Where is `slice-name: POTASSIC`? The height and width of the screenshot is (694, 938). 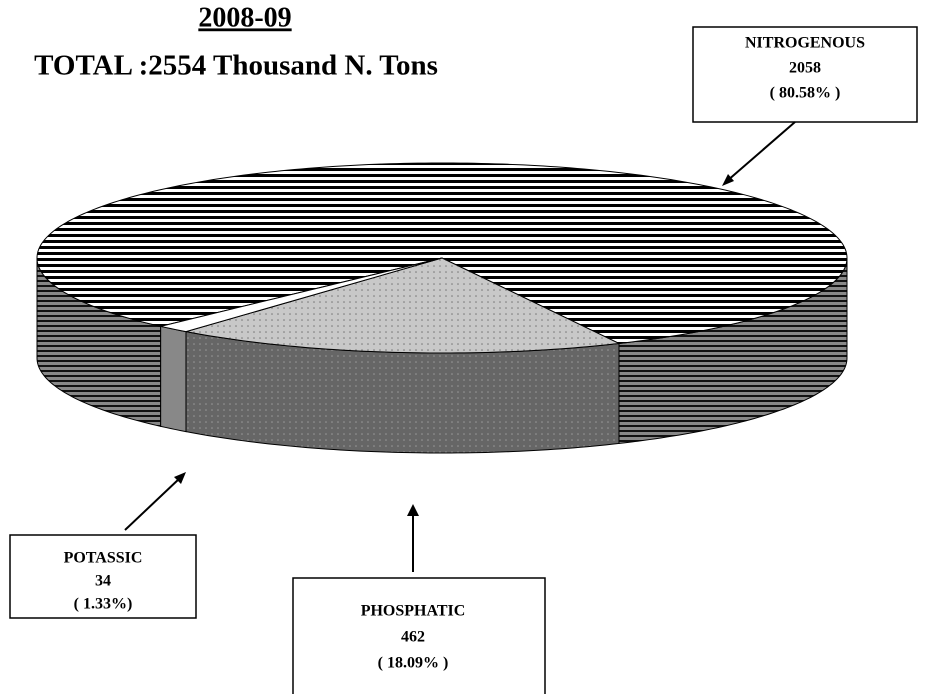 slice-name: POTASSIC is located at coordinates (103, 558).